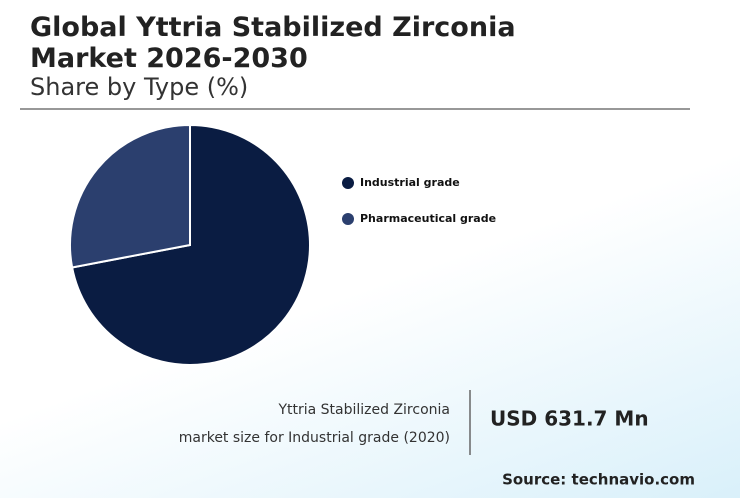 Image resolution: width=740 pixels, height=498 pixels. What do you see at coordinates (569, 419) in the screenshot?
I see `callout-value: USD 631.7 Mn` at bounding box center [569, 419].